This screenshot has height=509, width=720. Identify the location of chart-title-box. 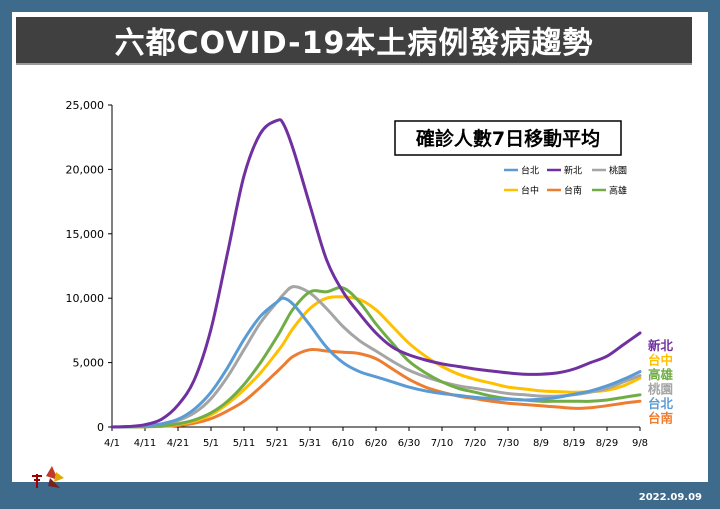
(508, 138).